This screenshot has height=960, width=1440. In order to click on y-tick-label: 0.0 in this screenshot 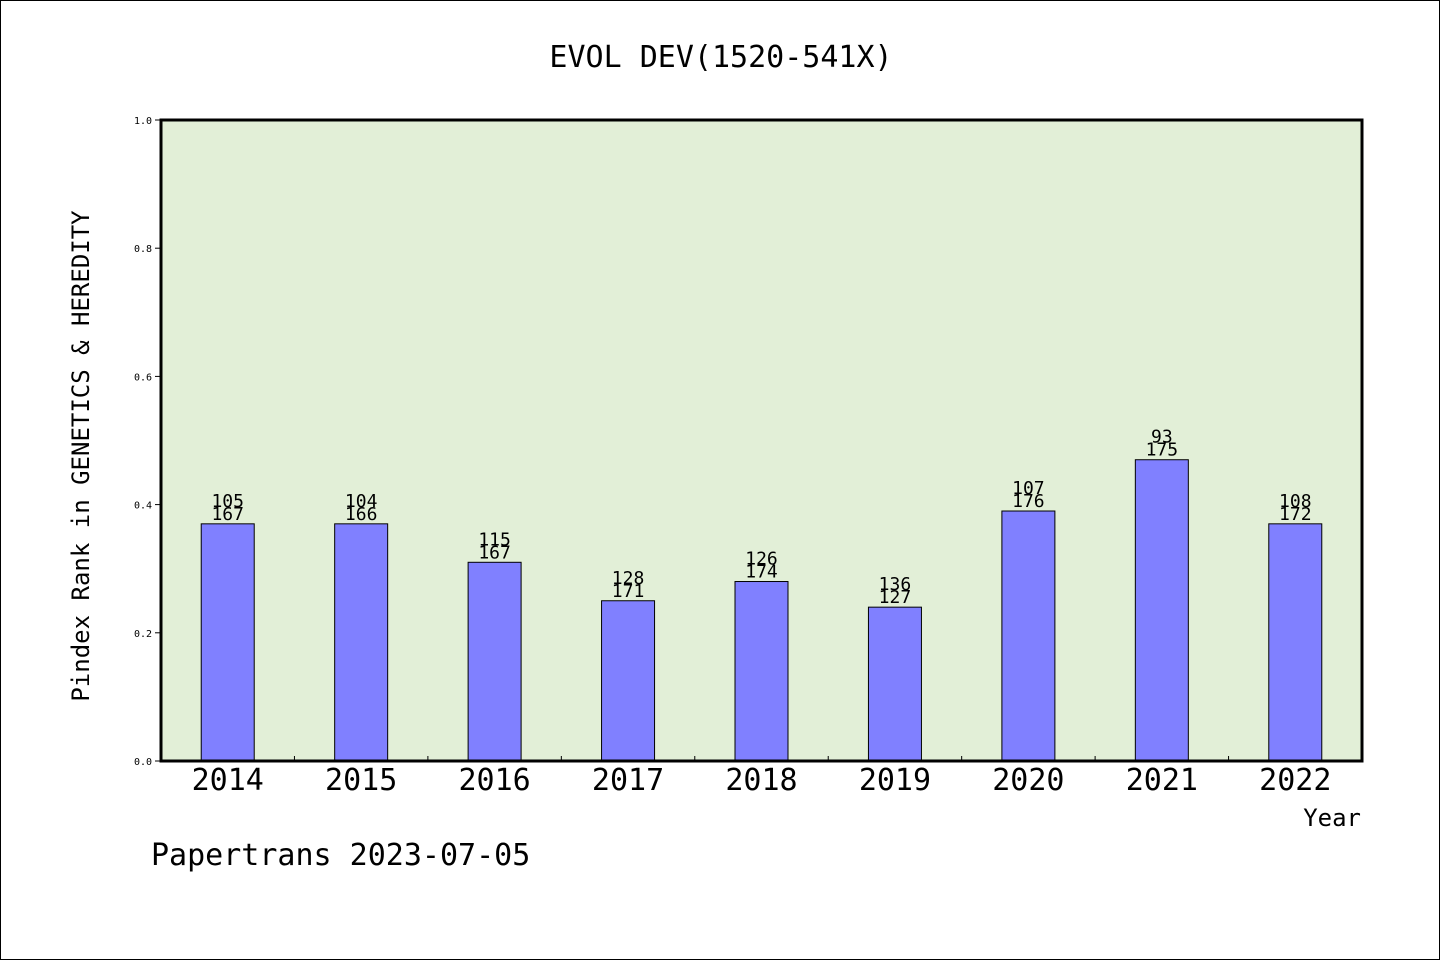, I will do `click(143, 762)`.